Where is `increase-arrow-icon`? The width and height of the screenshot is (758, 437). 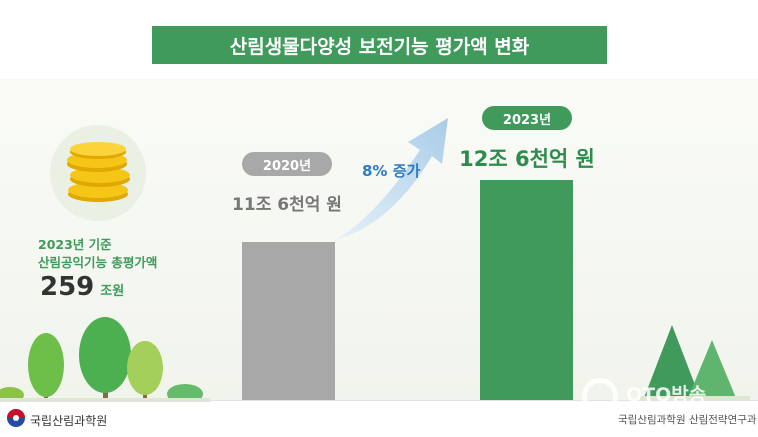
increase-arrow-icon is located at coordinates (391, 179).